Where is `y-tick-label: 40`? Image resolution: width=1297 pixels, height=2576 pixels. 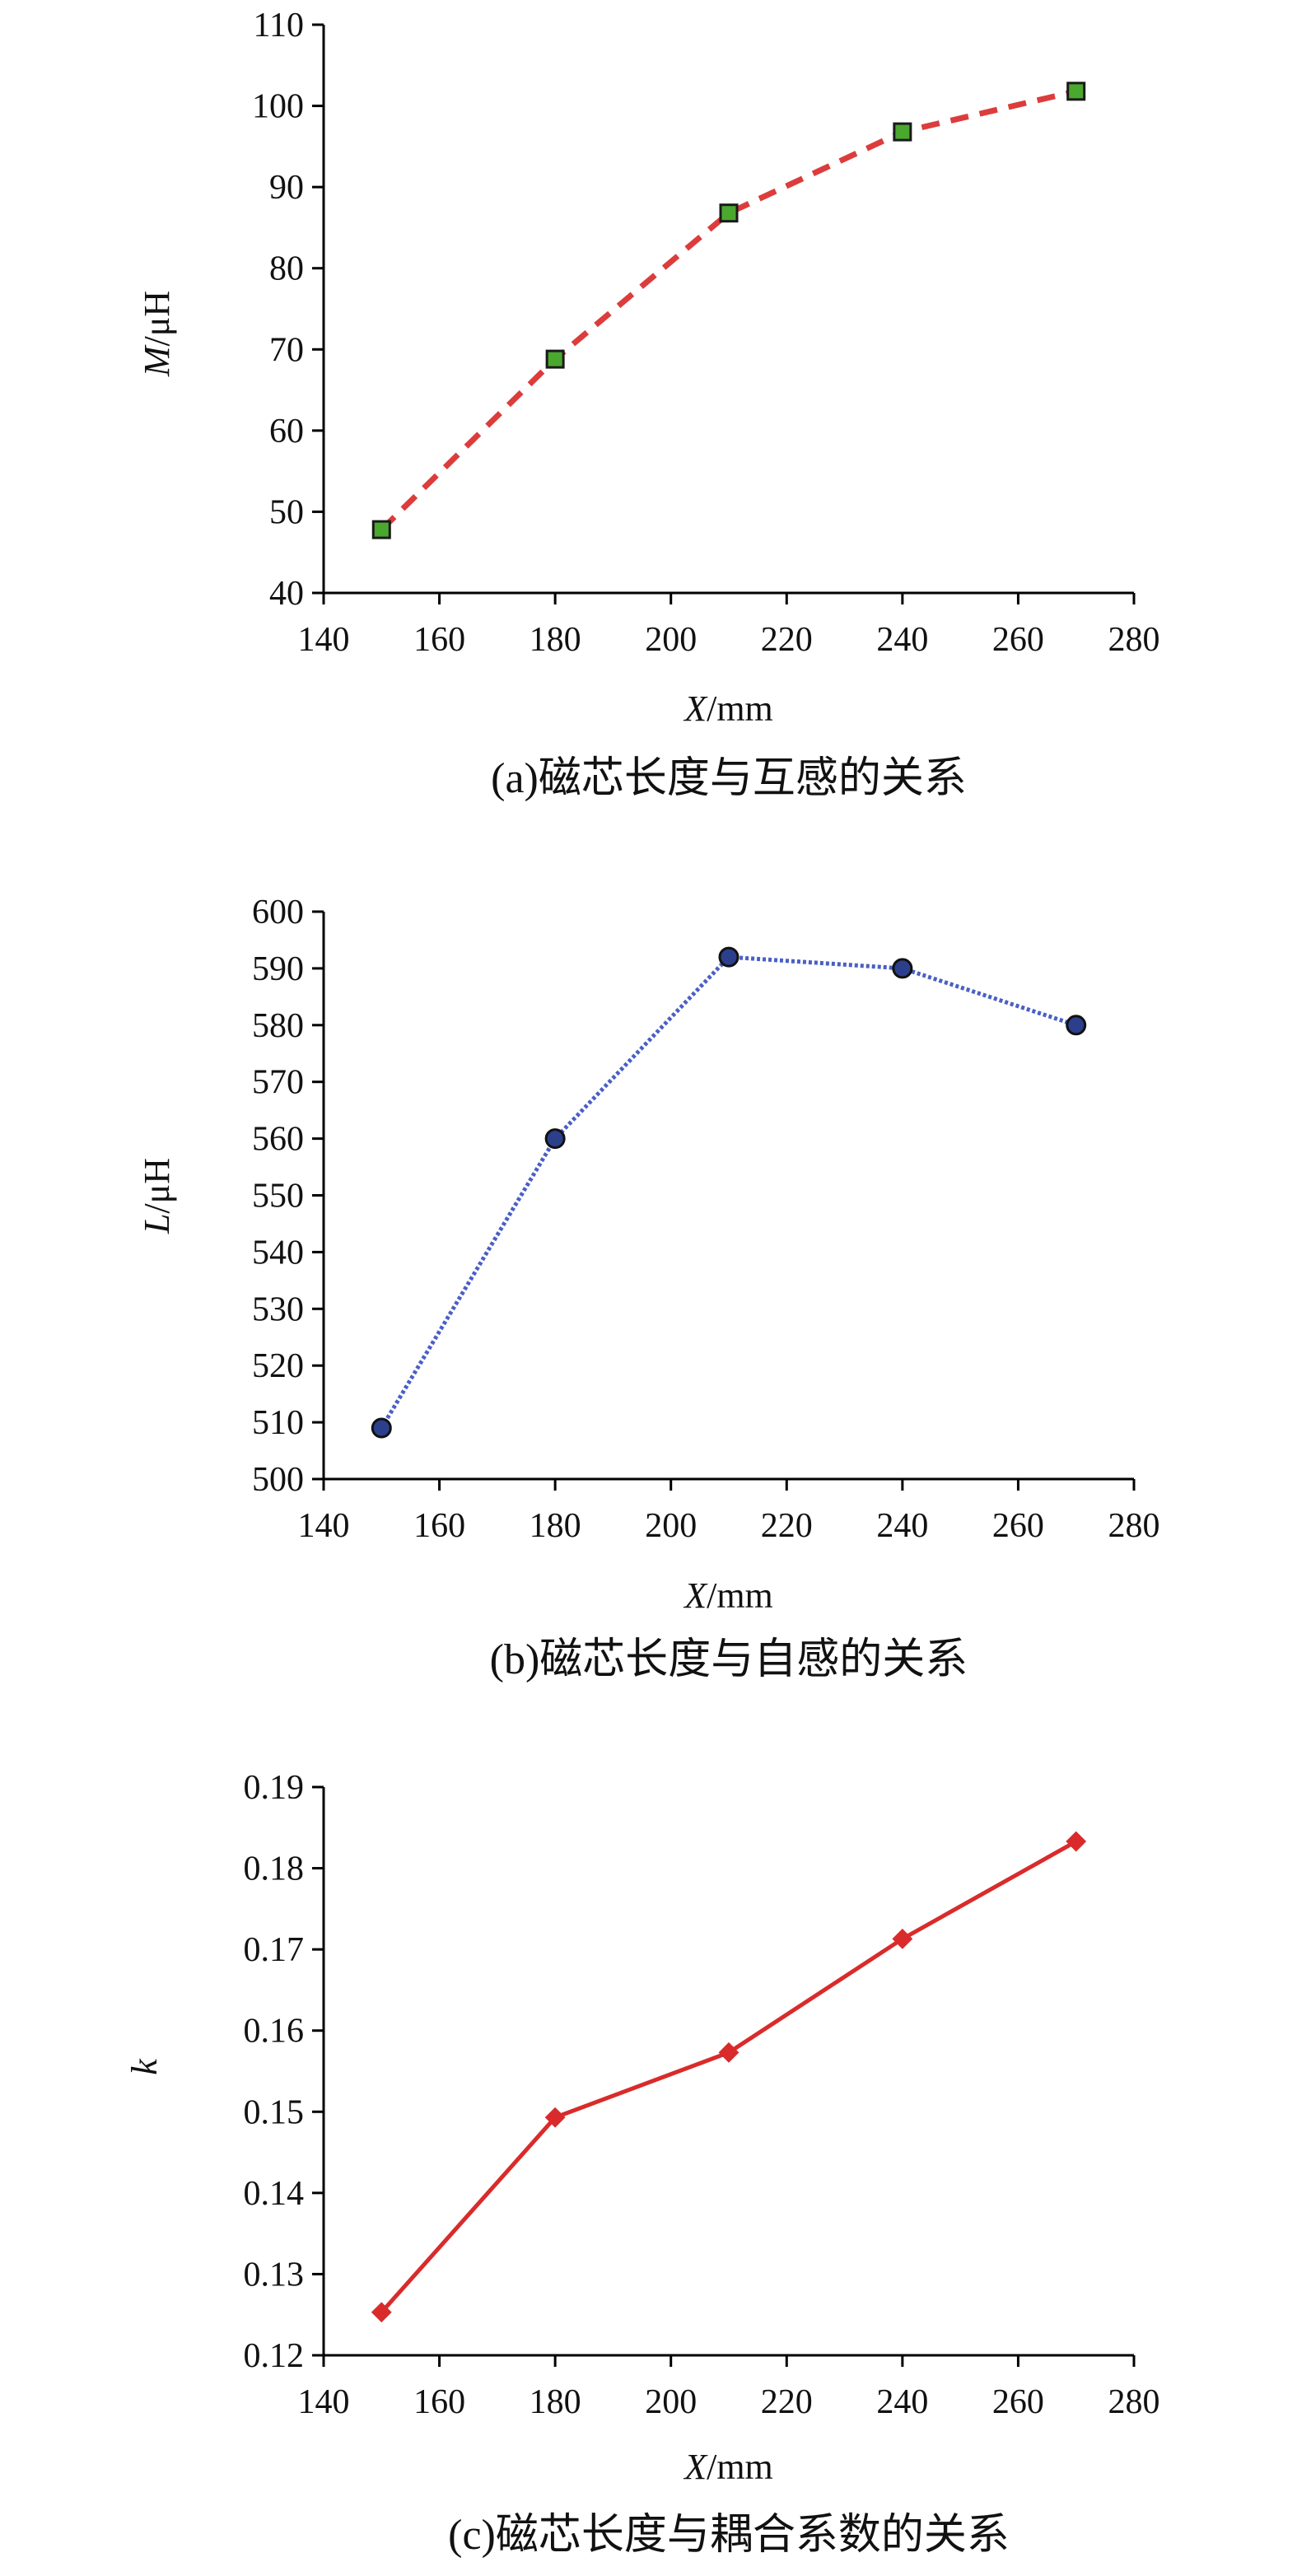 y-tick-label: 40 is located at coordinates (286, 594).